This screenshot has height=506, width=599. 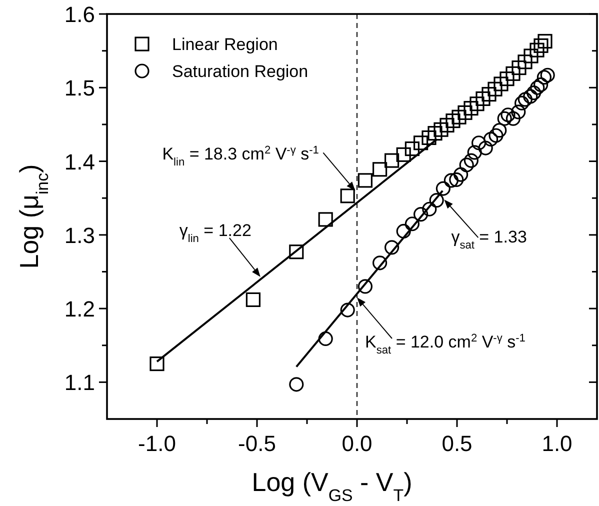 I want to click on annotation: γ$_{sat}$ = 1.33, so click(x=489, y=240).